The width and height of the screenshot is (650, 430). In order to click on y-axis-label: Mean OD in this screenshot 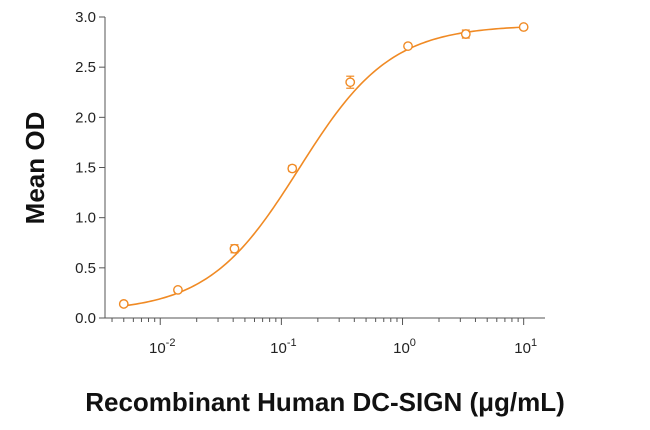, I will do `click(35, 168)`.